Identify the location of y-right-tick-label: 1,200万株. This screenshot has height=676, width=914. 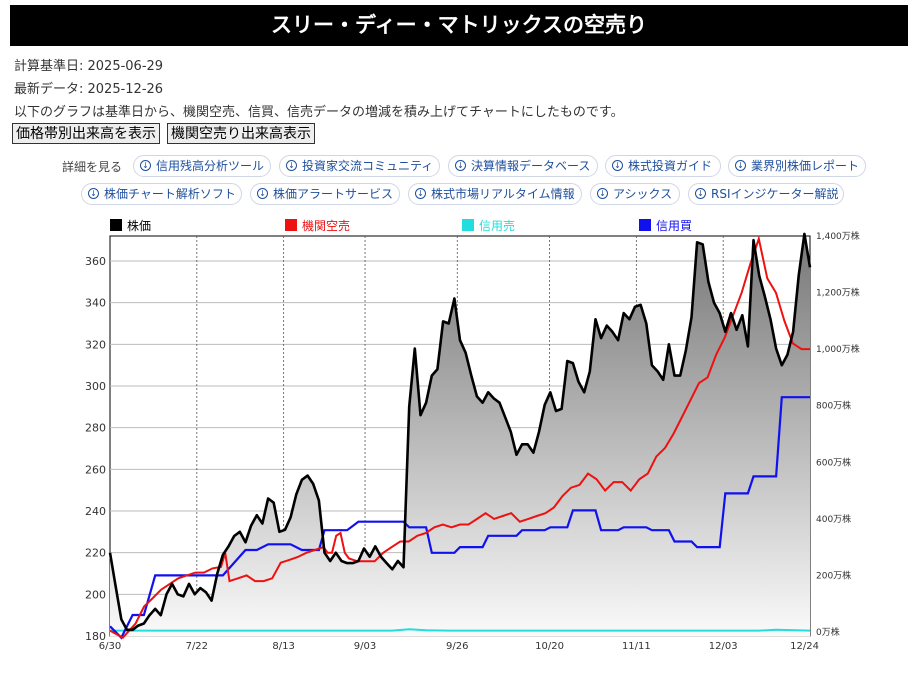
(838, 293).